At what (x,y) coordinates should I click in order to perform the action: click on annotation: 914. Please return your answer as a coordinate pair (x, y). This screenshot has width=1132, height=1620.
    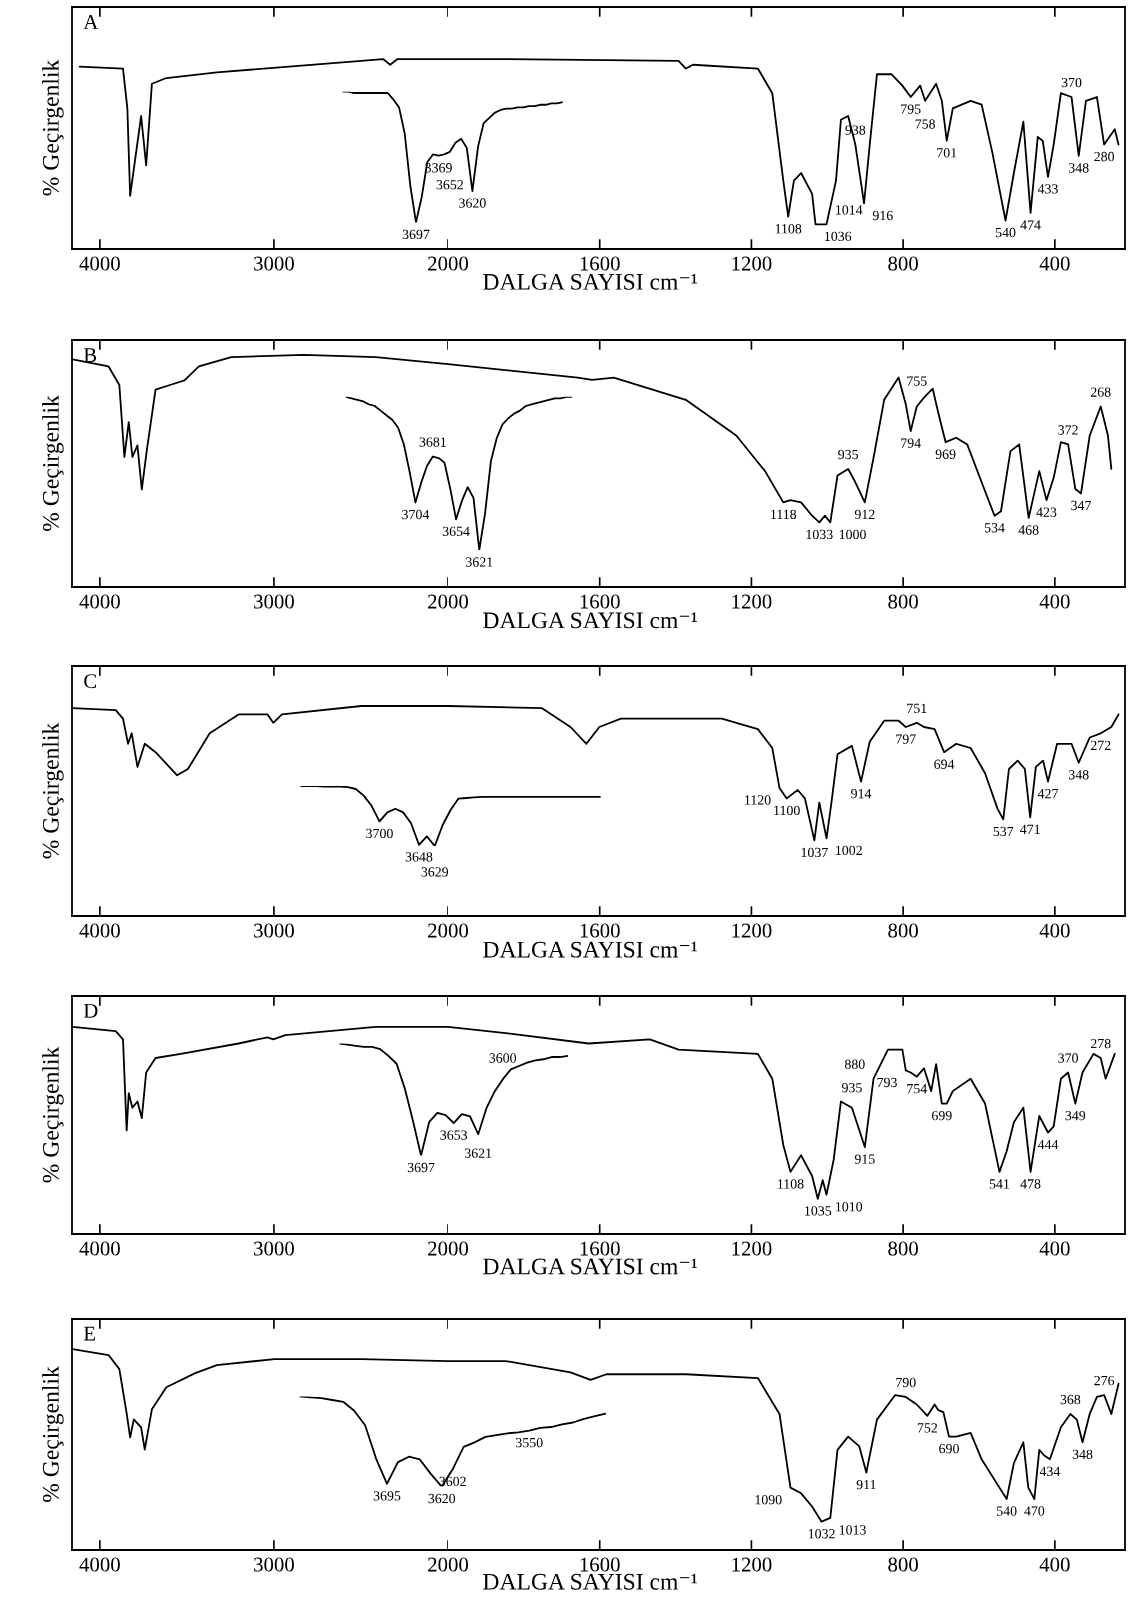
    Looking at the image, I should click on (861, 793).